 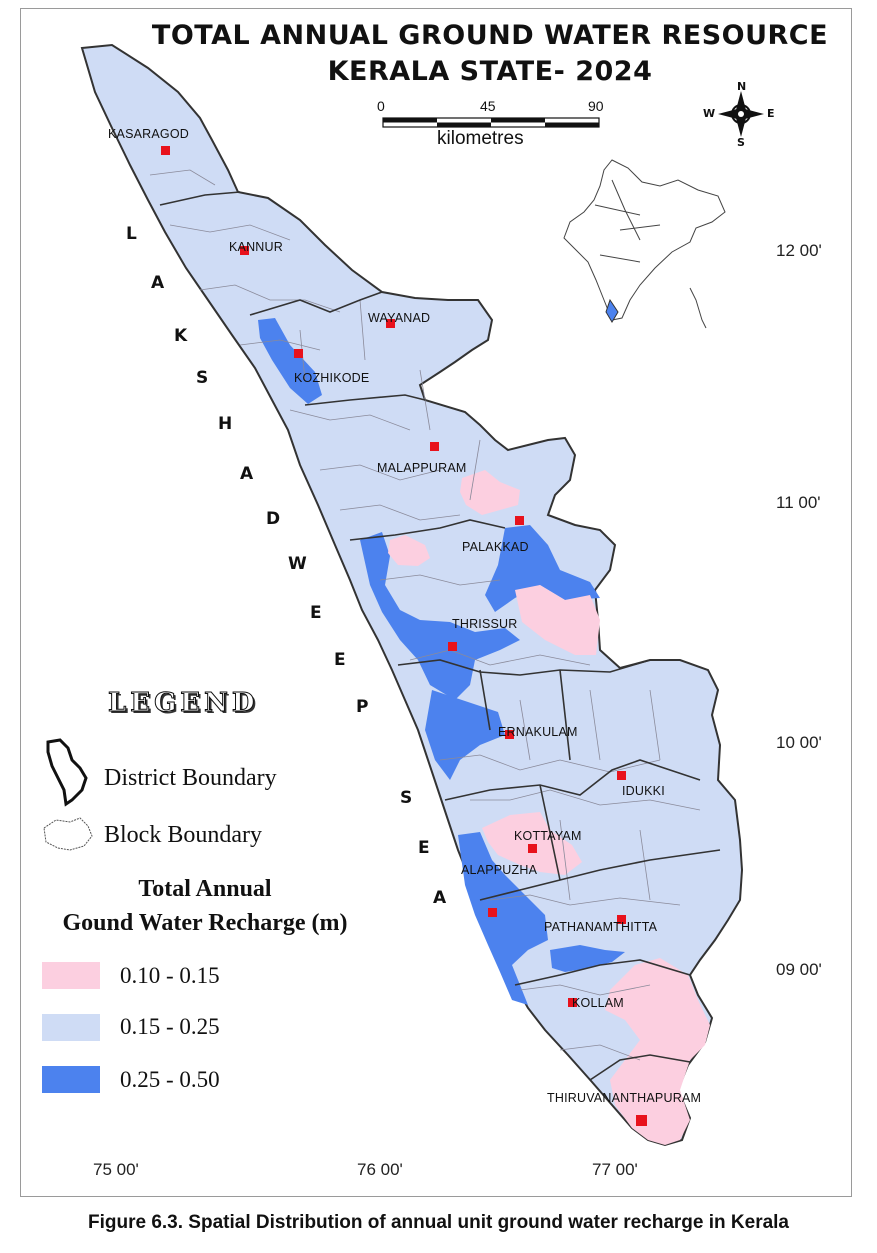 What do you see at coordinates (116, 1169) in the screenshot?
I see `longitude-75: 75 00'` at bounding box center [116, 1169].